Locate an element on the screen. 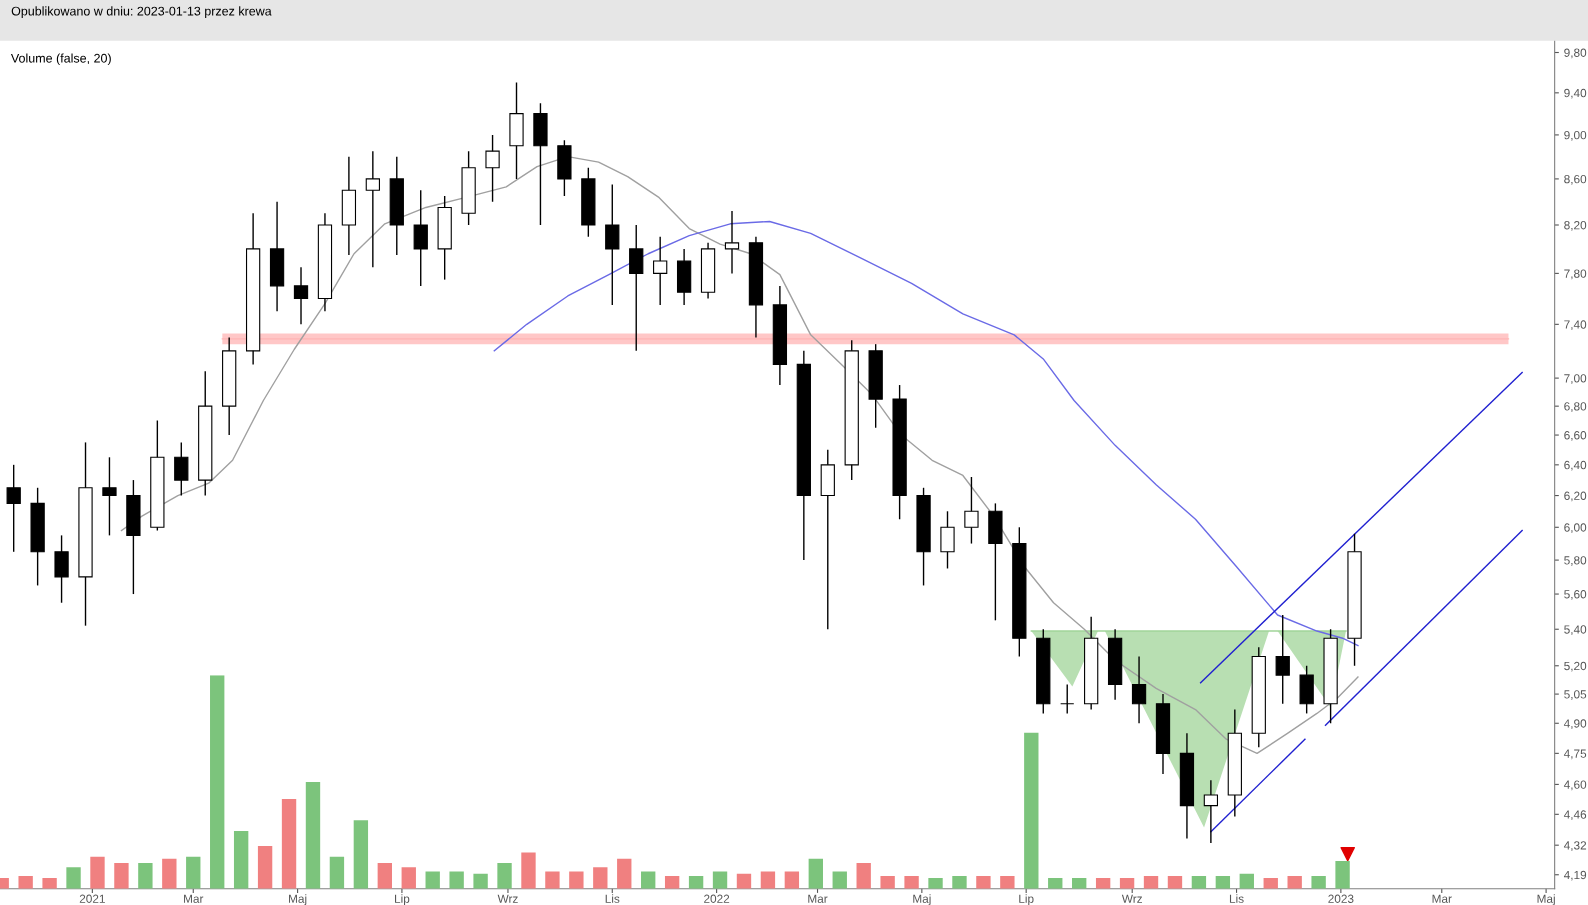 The height and width of the screenshot is (905, 1588). y-tick-label: 9,00 is located at coordinates (1575, 135).